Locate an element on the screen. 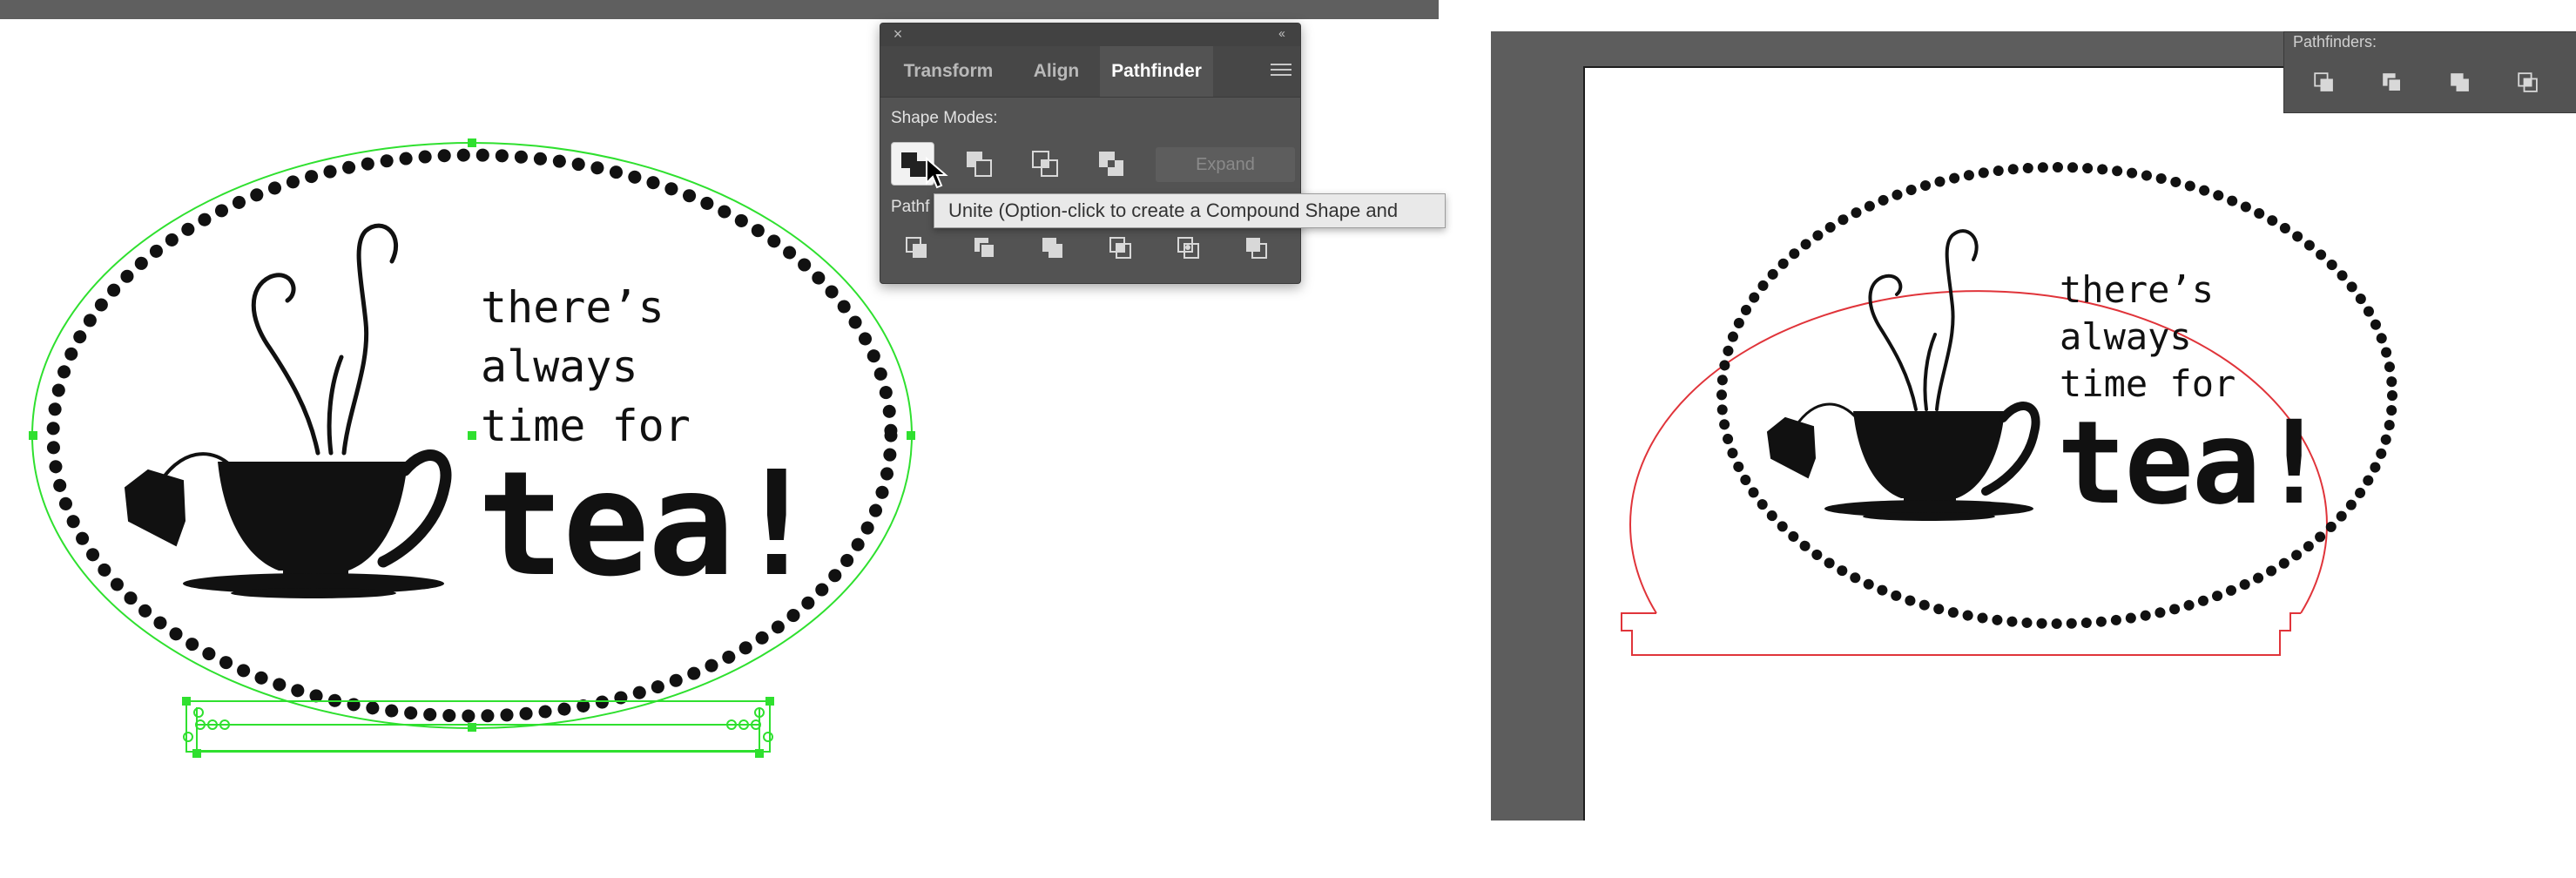  outline-icon is located at coordinates (1188, 248).